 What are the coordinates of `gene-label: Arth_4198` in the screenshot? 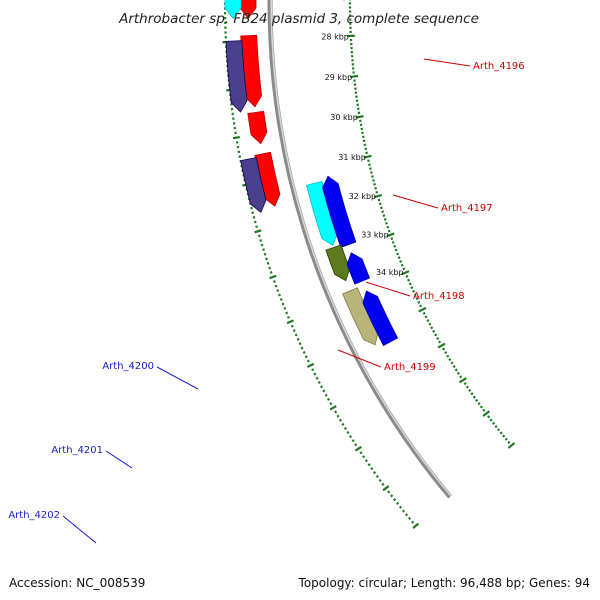 It's located at (439, 296).